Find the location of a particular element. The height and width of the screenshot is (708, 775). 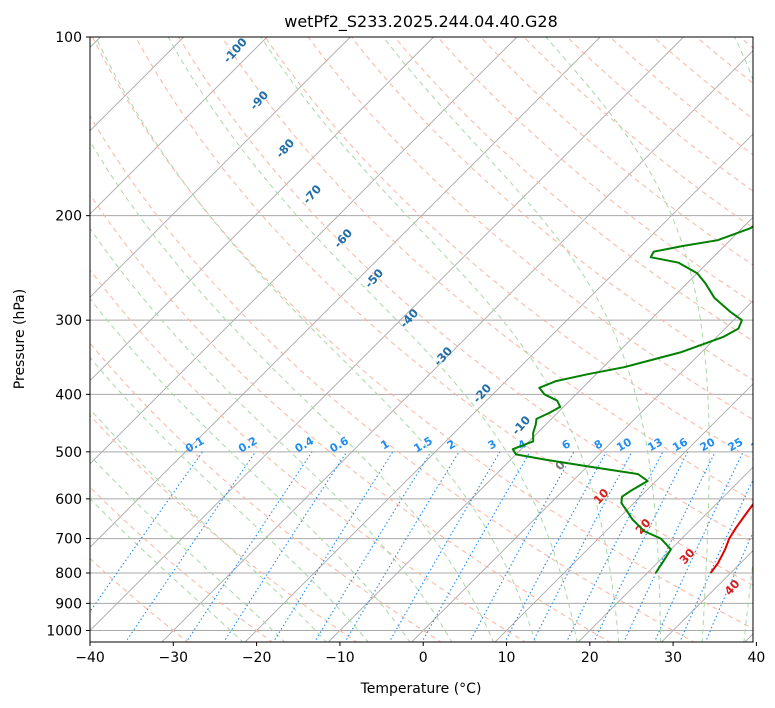

x-tick-label: 40 is located at coordinates (756, 658).